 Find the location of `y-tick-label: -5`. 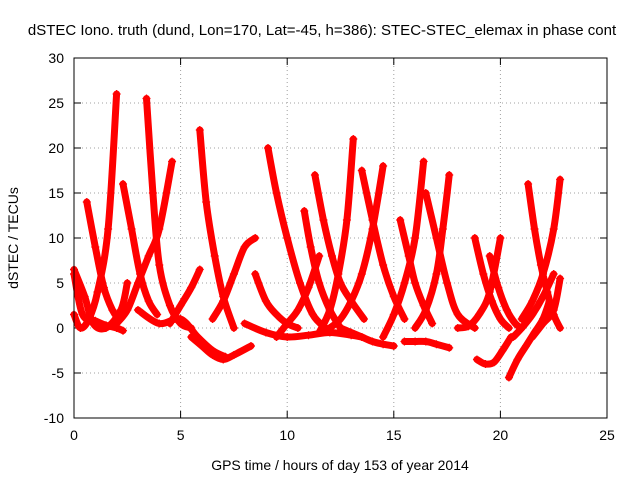

y-tick-label: -5 is located at coordinates (58, 373).